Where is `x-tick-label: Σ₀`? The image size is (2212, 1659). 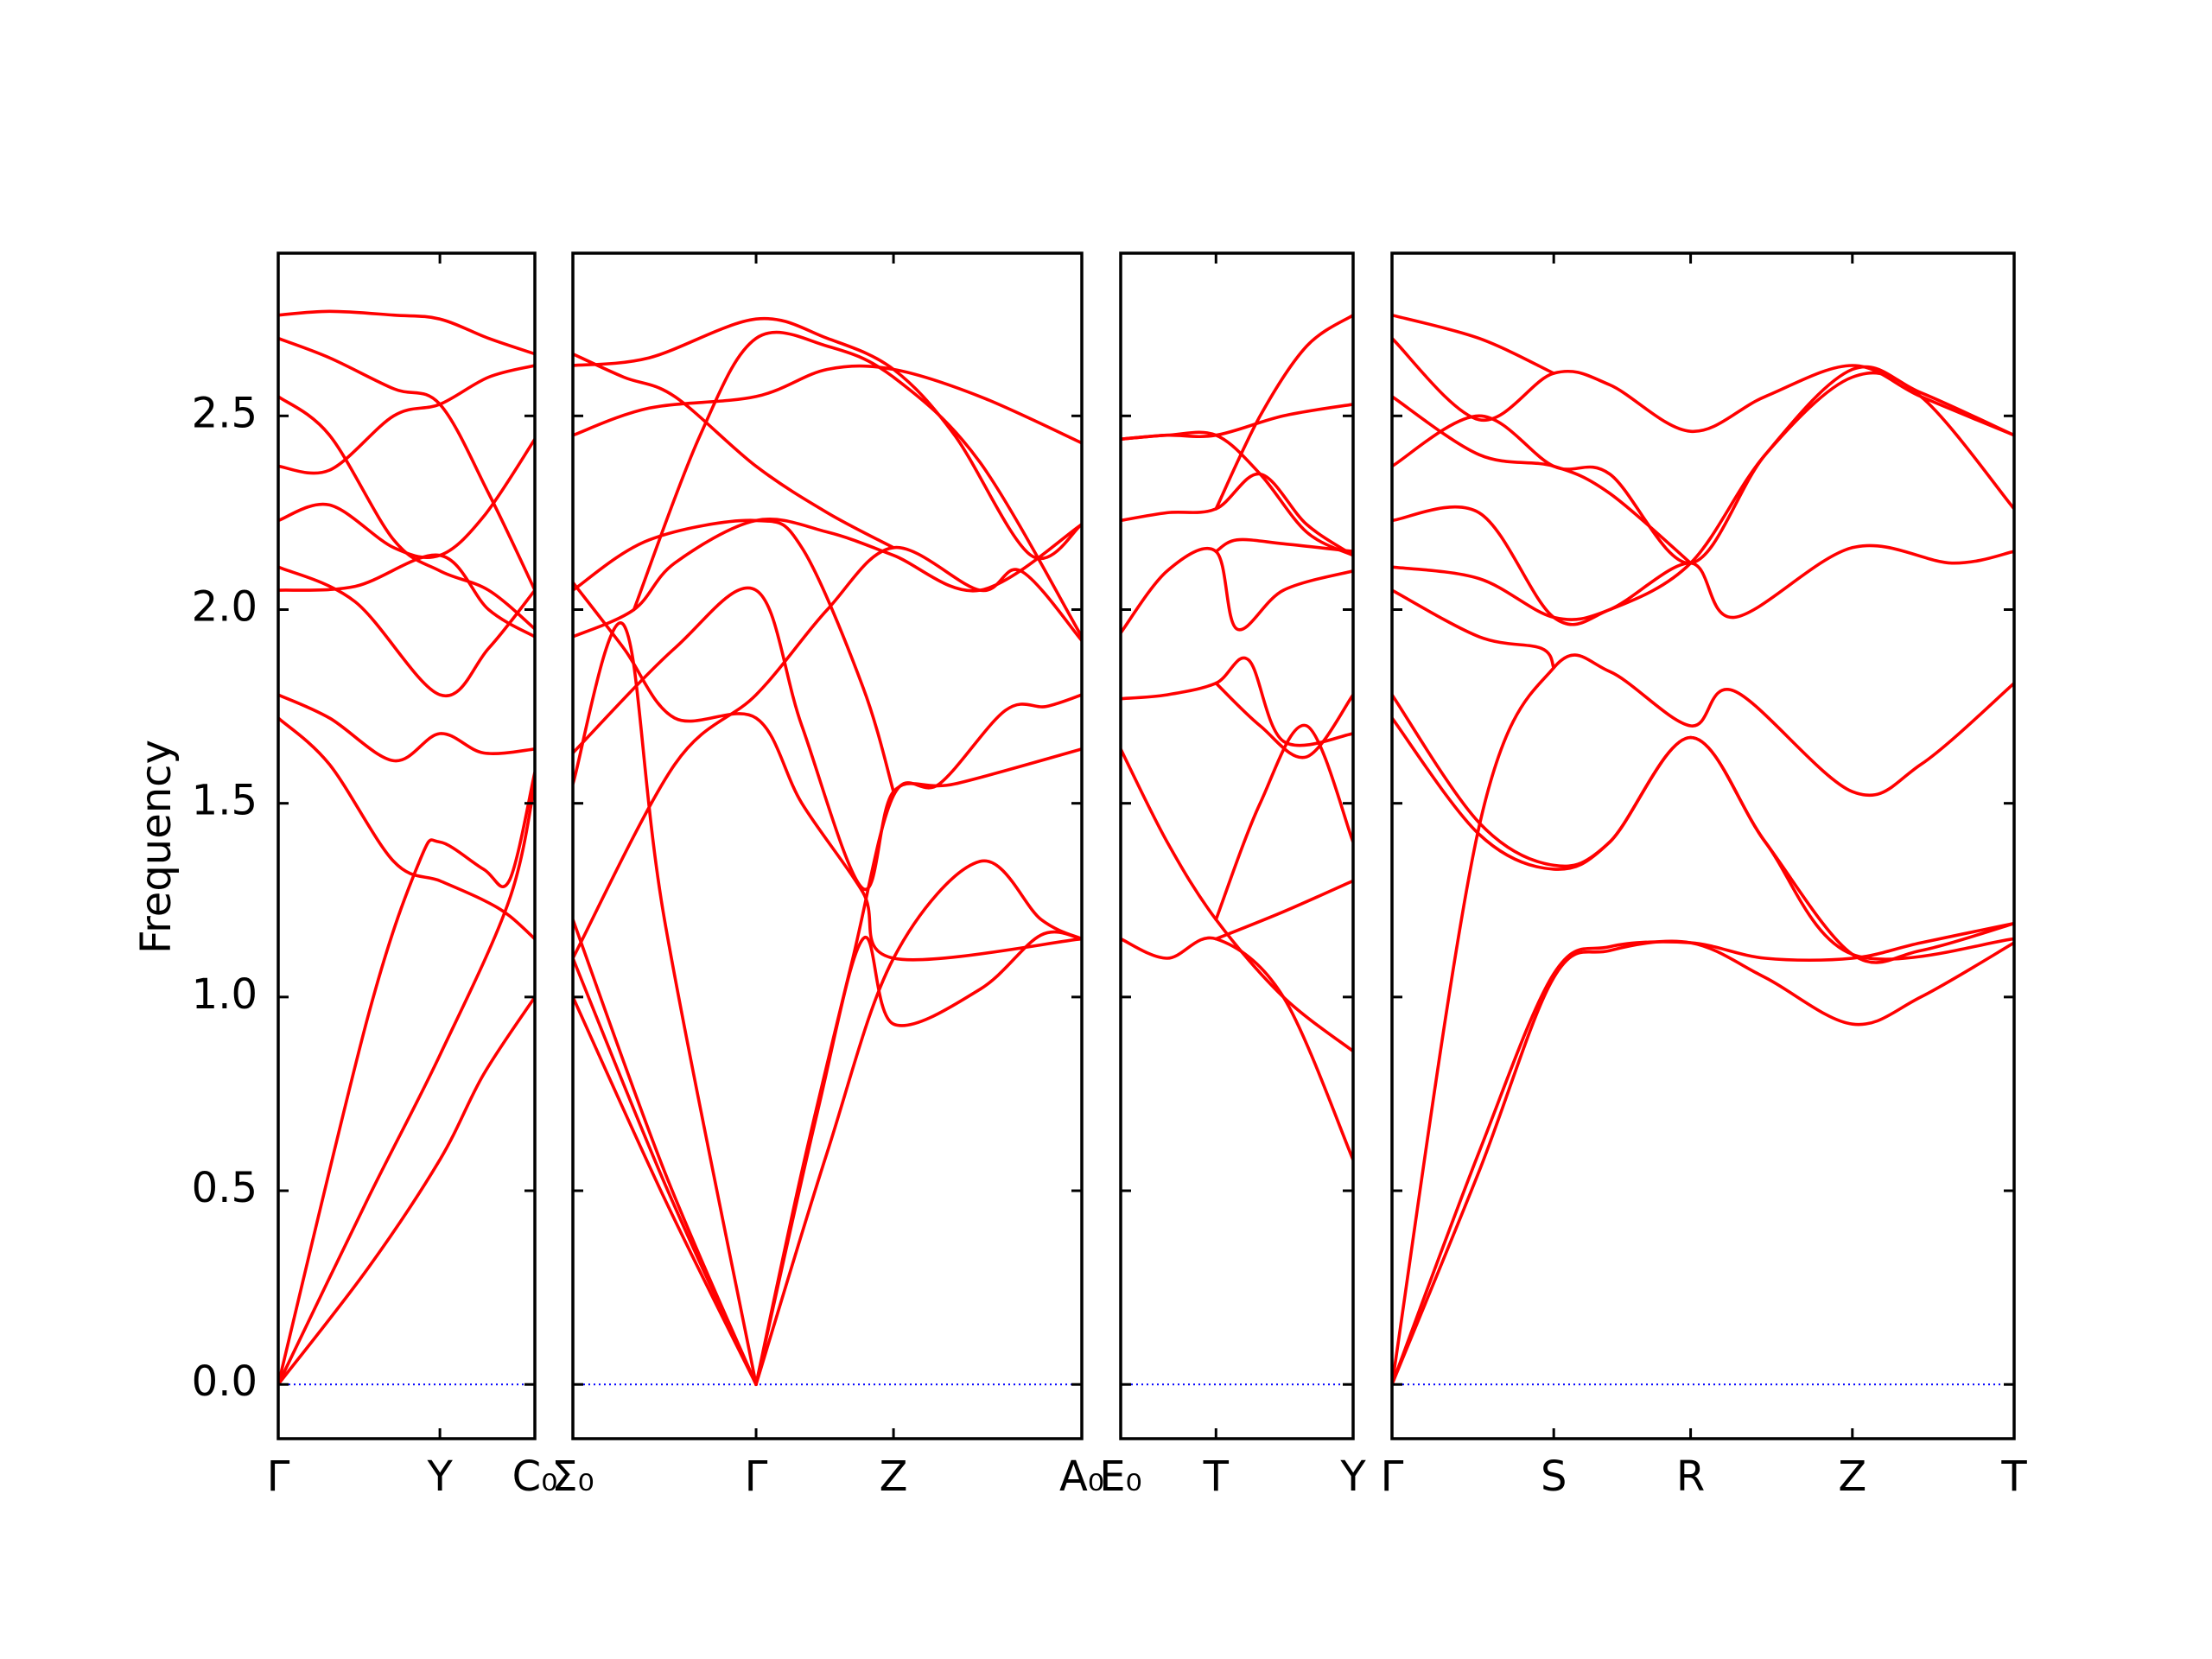 x-tick-label: Σ₀ is located at coordinates (572, 1476).